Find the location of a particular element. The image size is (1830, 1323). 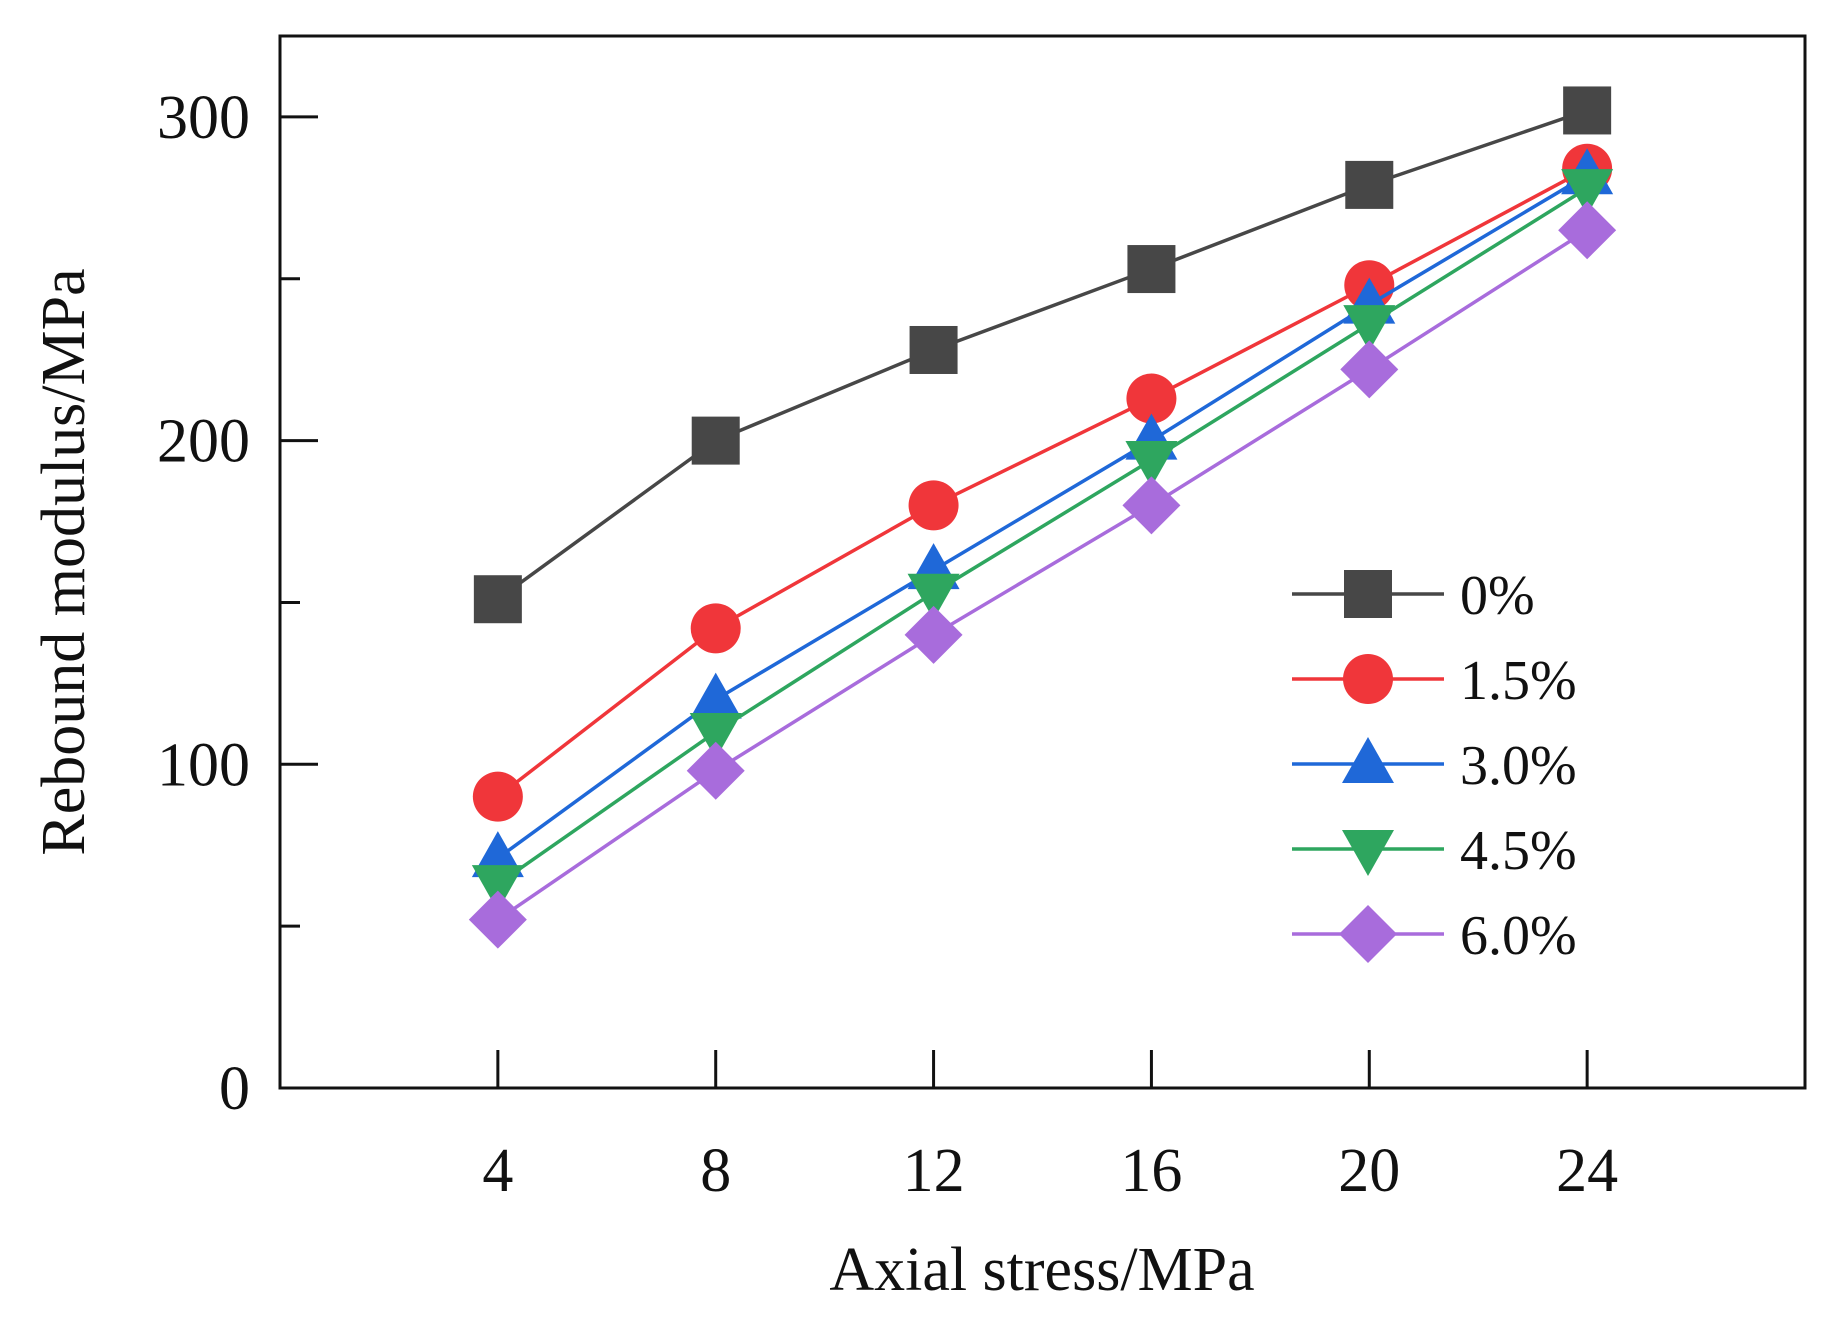

y-tick-label: 200 is located at coordinates (203, 442).